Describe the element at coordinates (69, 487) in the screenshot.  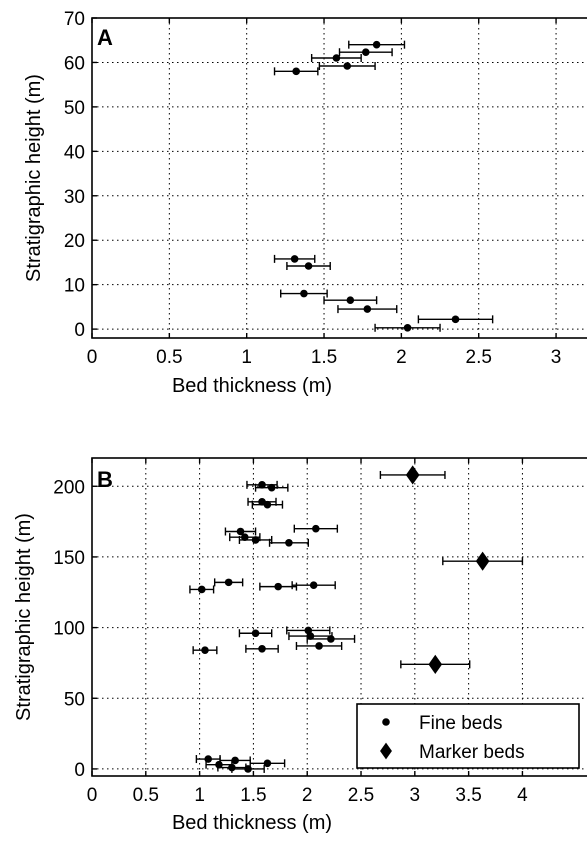
I see `y-tick-label: 200` at that location.